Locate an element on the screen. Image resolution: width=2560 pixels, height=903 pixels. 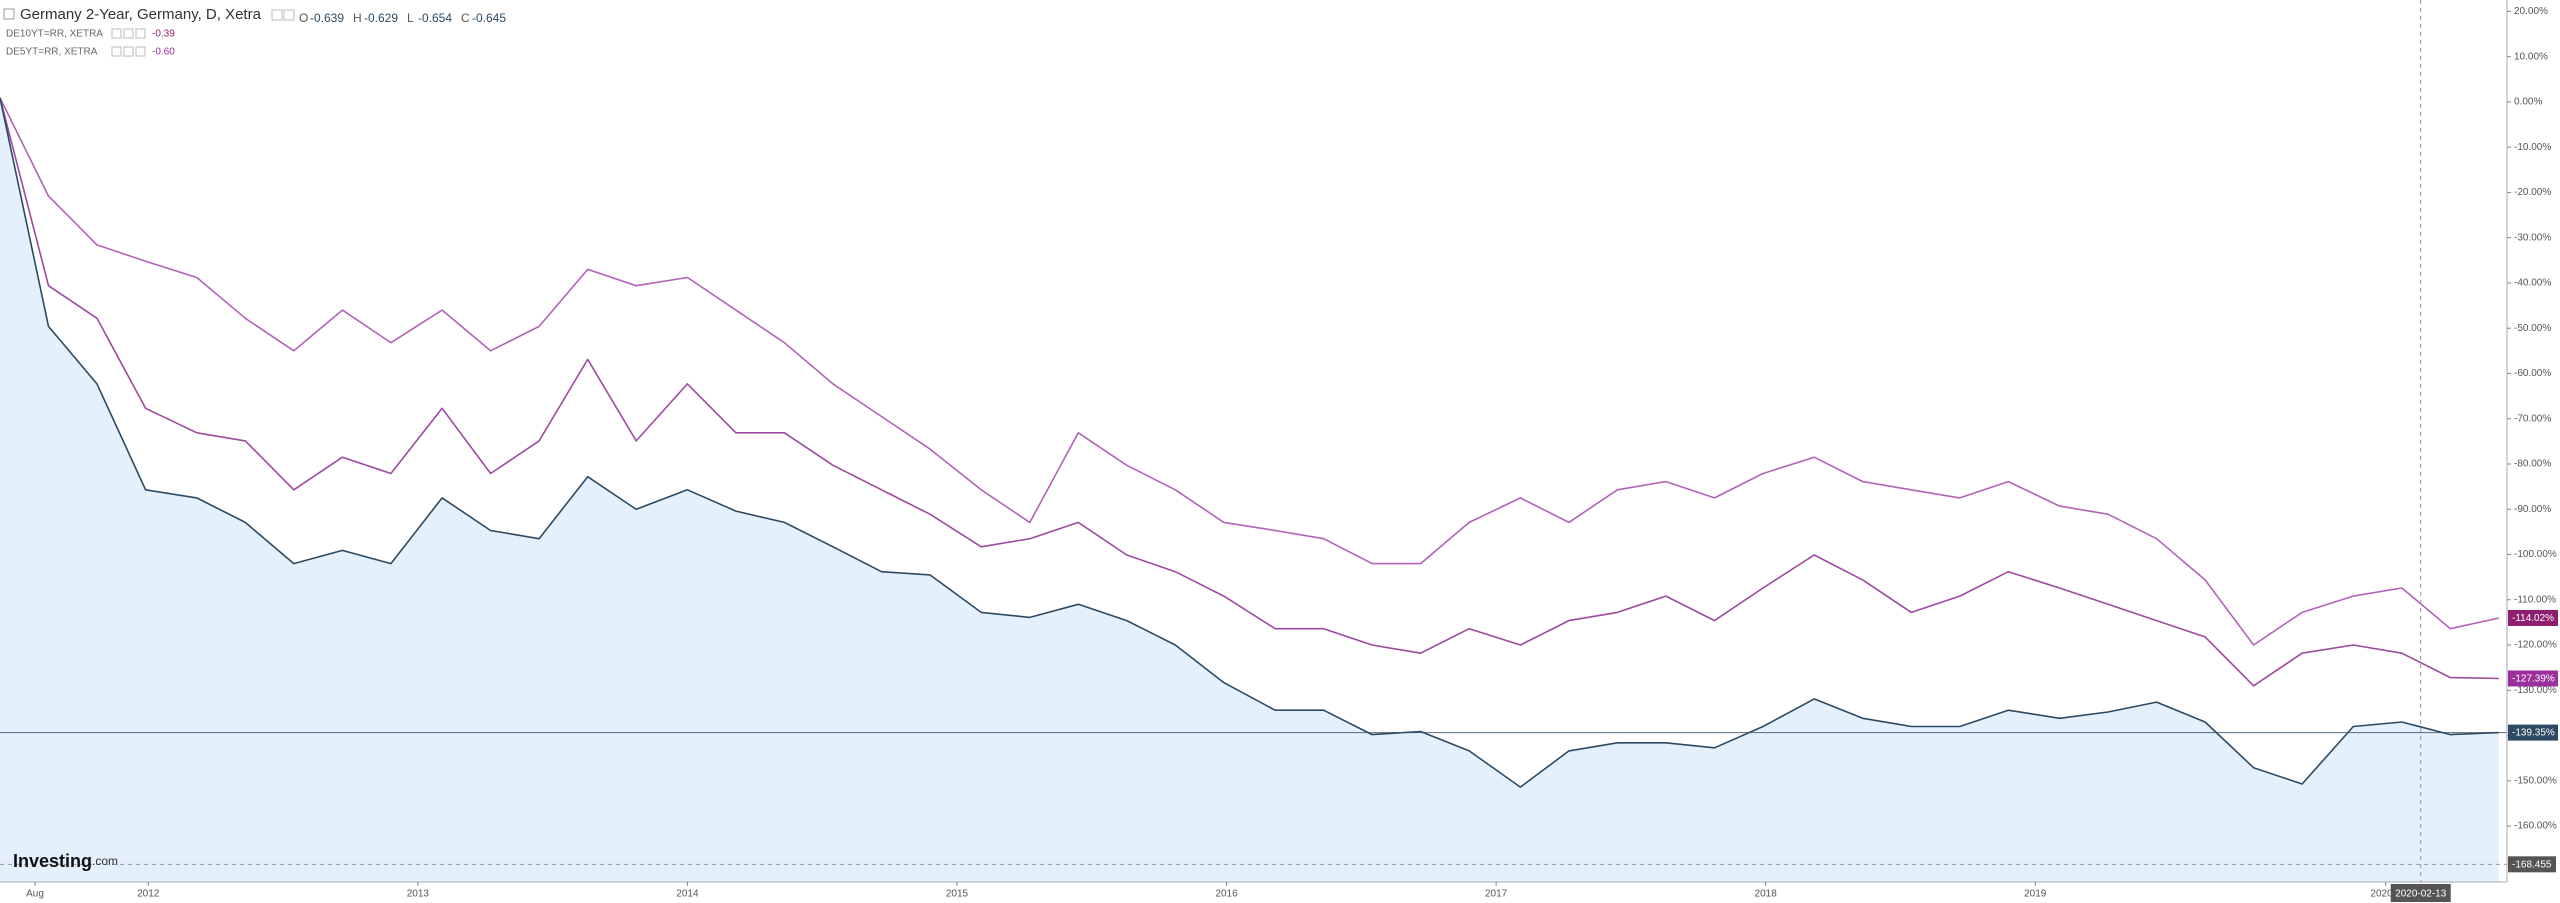
ohlc-value: -0.639 is located at coordinates (327, 18).